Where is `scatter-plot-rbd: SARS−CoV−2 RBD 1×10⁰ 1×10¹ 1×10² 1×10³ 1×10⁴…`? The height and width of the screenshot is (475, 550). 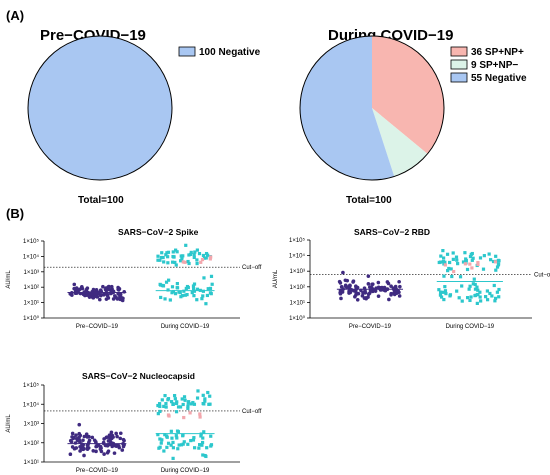
scatter-plot-rbd: SARS−CoV−2 RBD 1×10⁰ 1×10¹ 1×10² 1×10³ 1×10⁴… is located at coordinates (411, 278).